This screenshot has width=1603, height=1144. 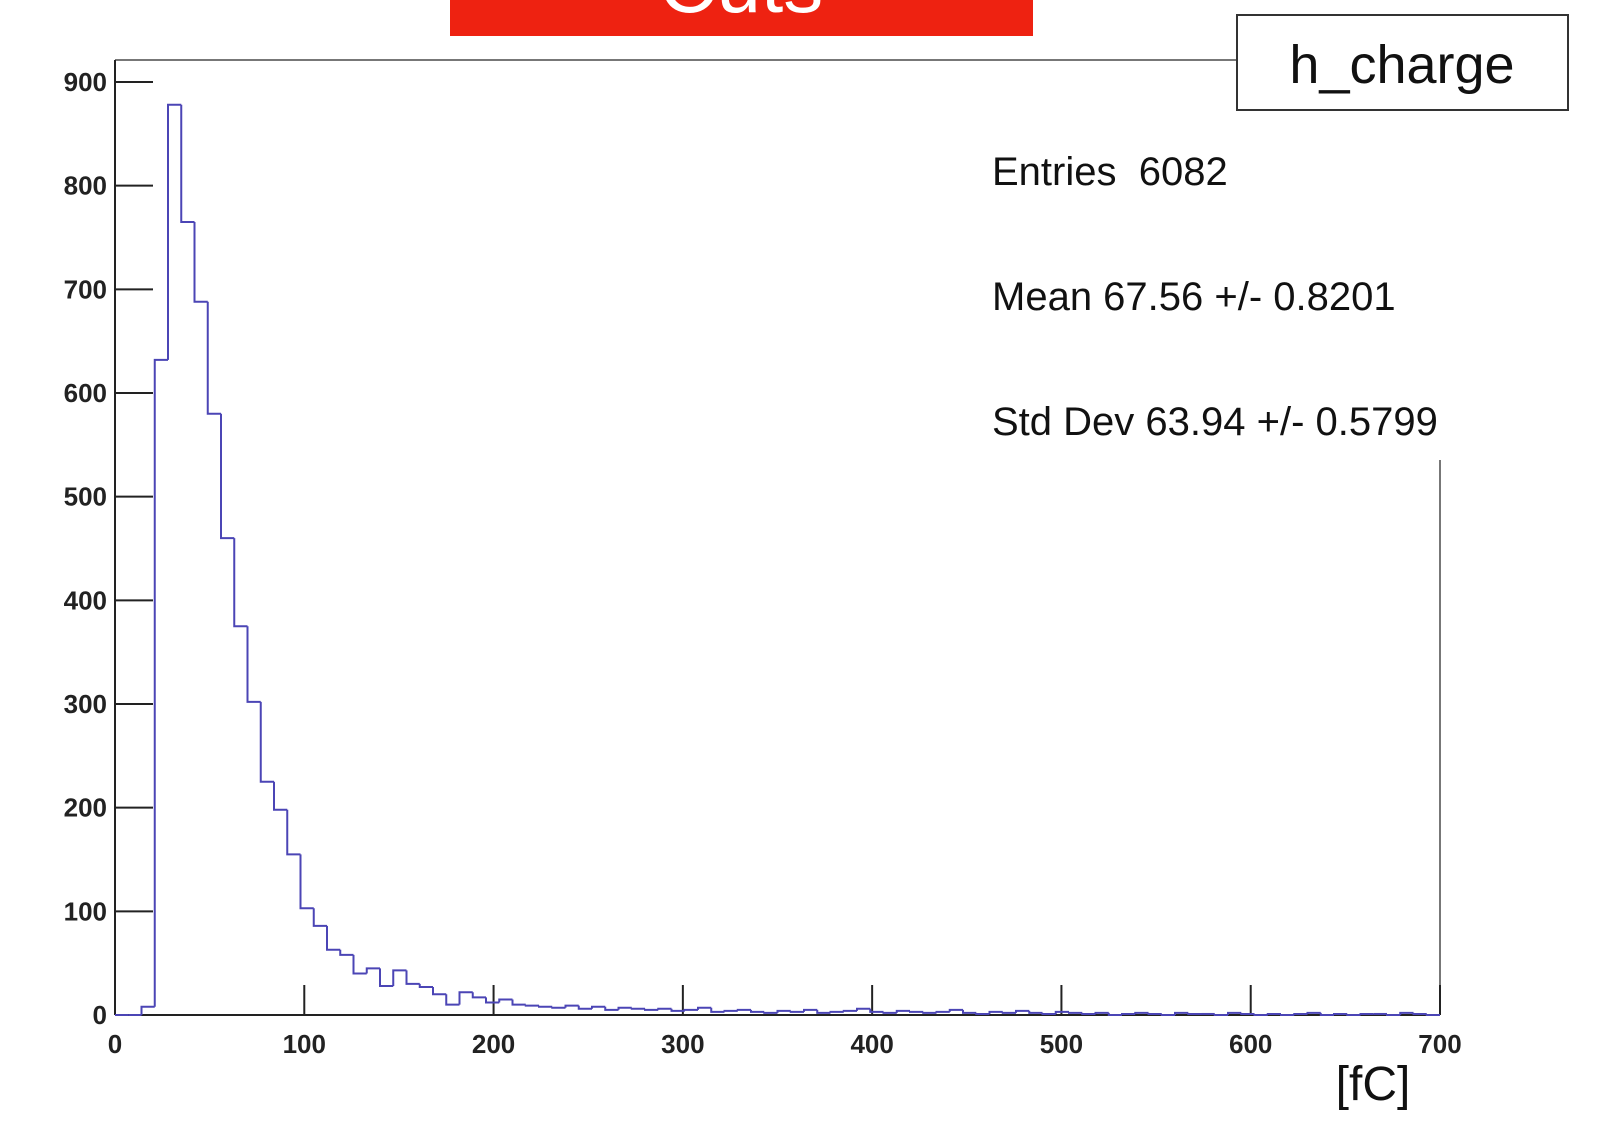 I want to click on y-tick-label: 0, so click(x=100, y=1015).